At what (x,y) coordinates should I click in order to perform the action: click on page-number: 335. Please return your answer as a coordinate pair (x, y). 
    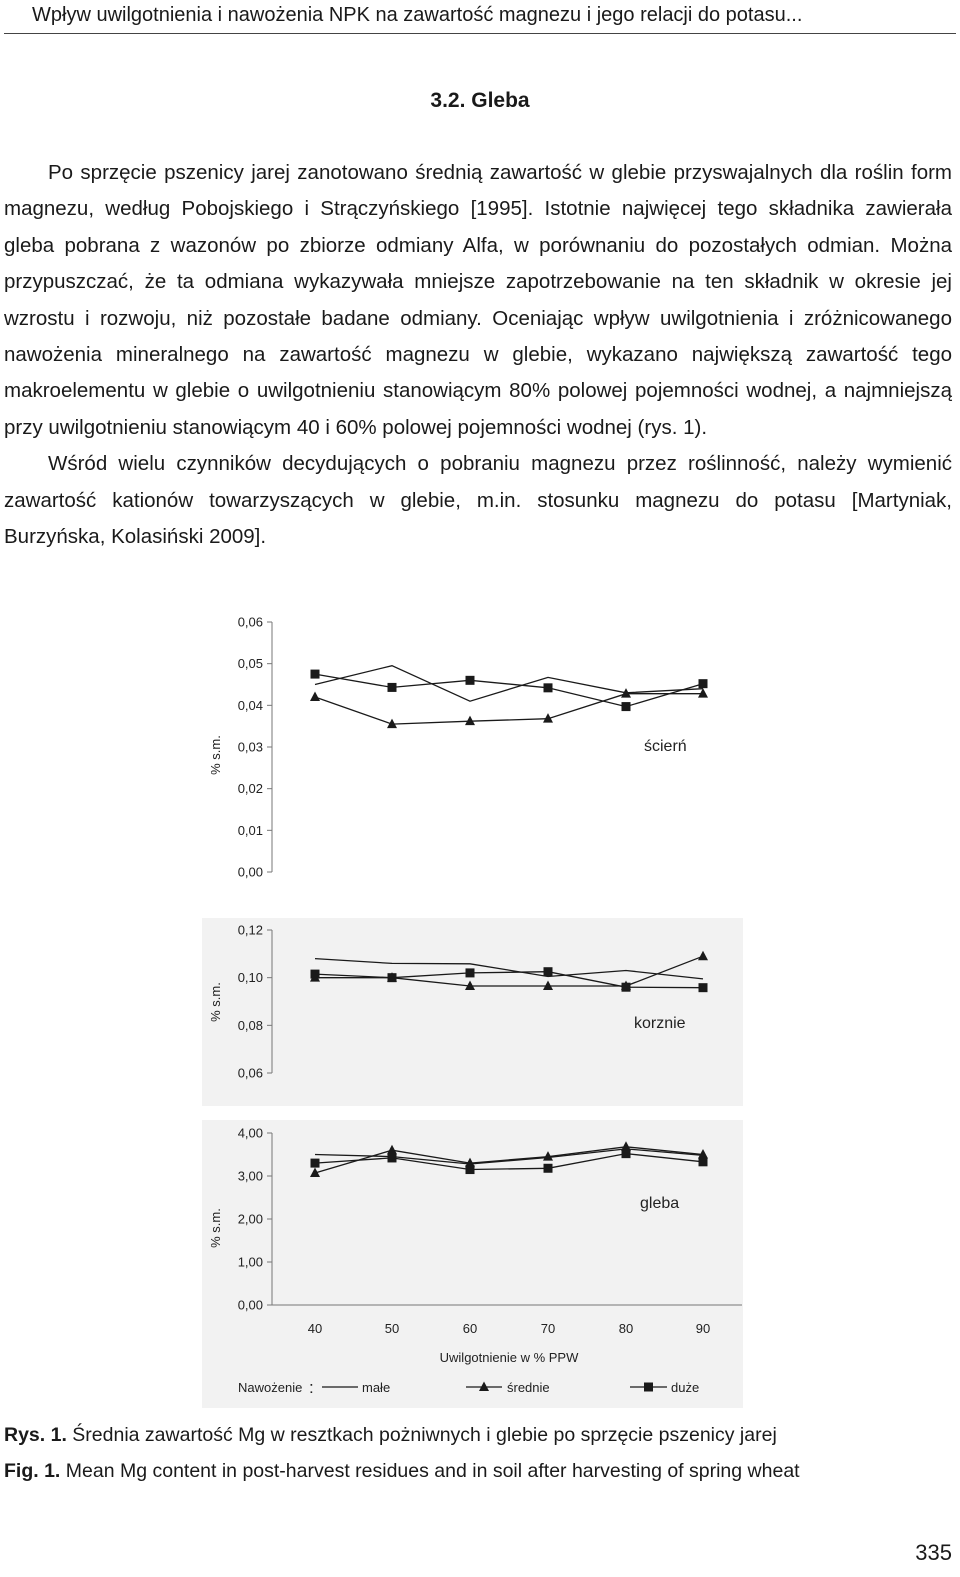
    Looking at the image, I should click on (933, 1552).